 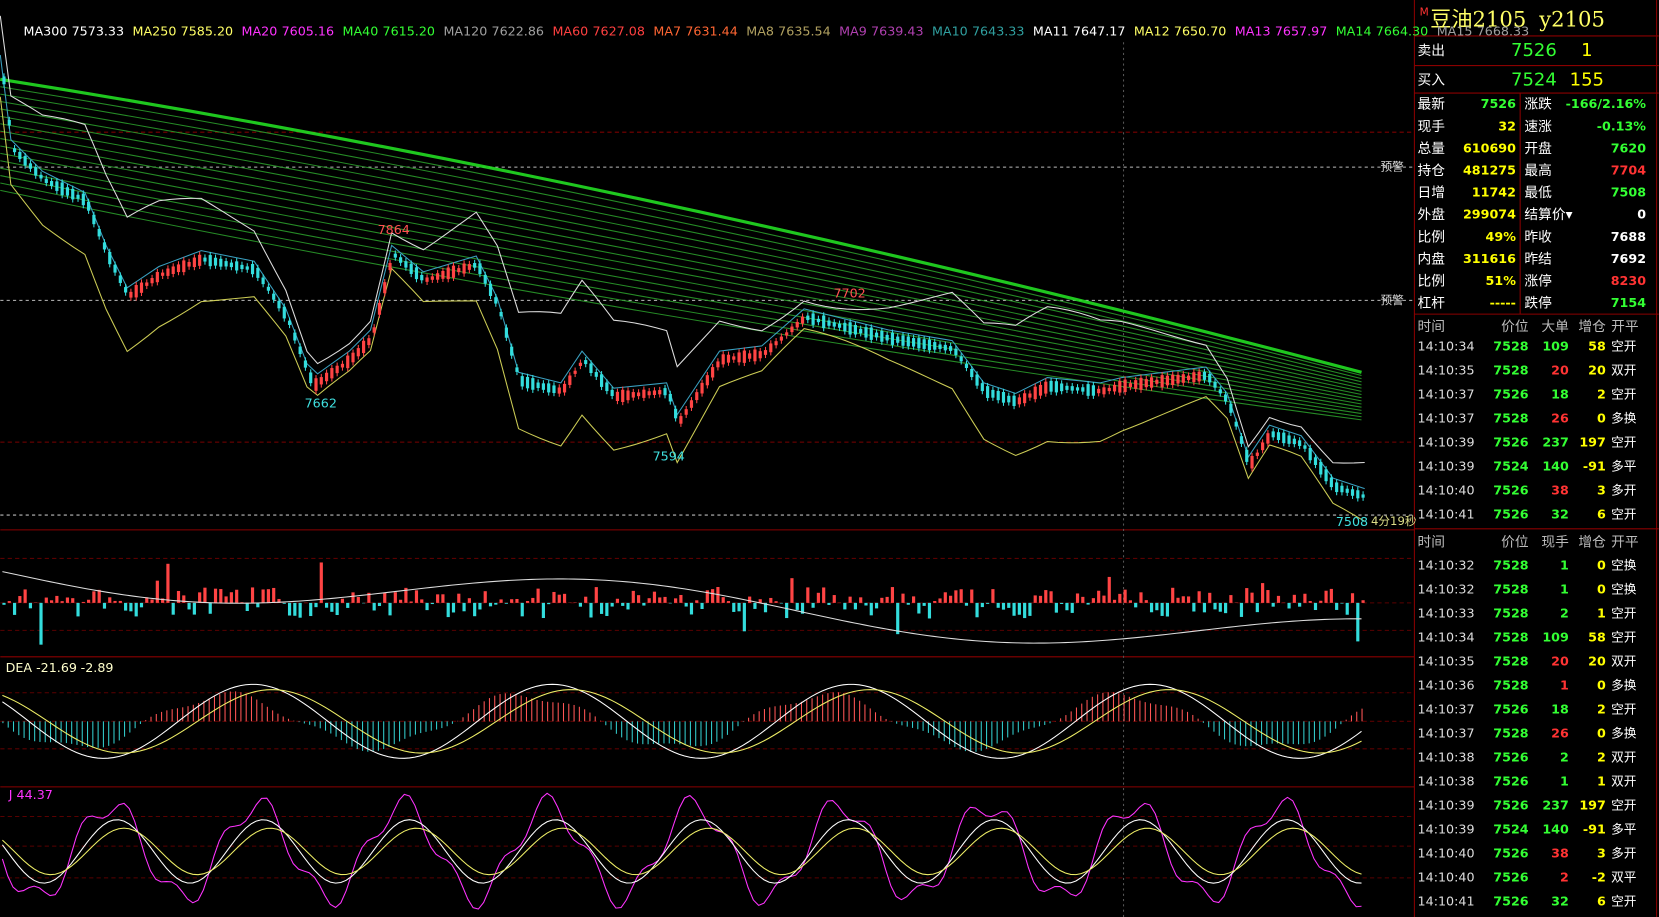 I want to click on ma-name: MA9, so click(x=853, y=30).